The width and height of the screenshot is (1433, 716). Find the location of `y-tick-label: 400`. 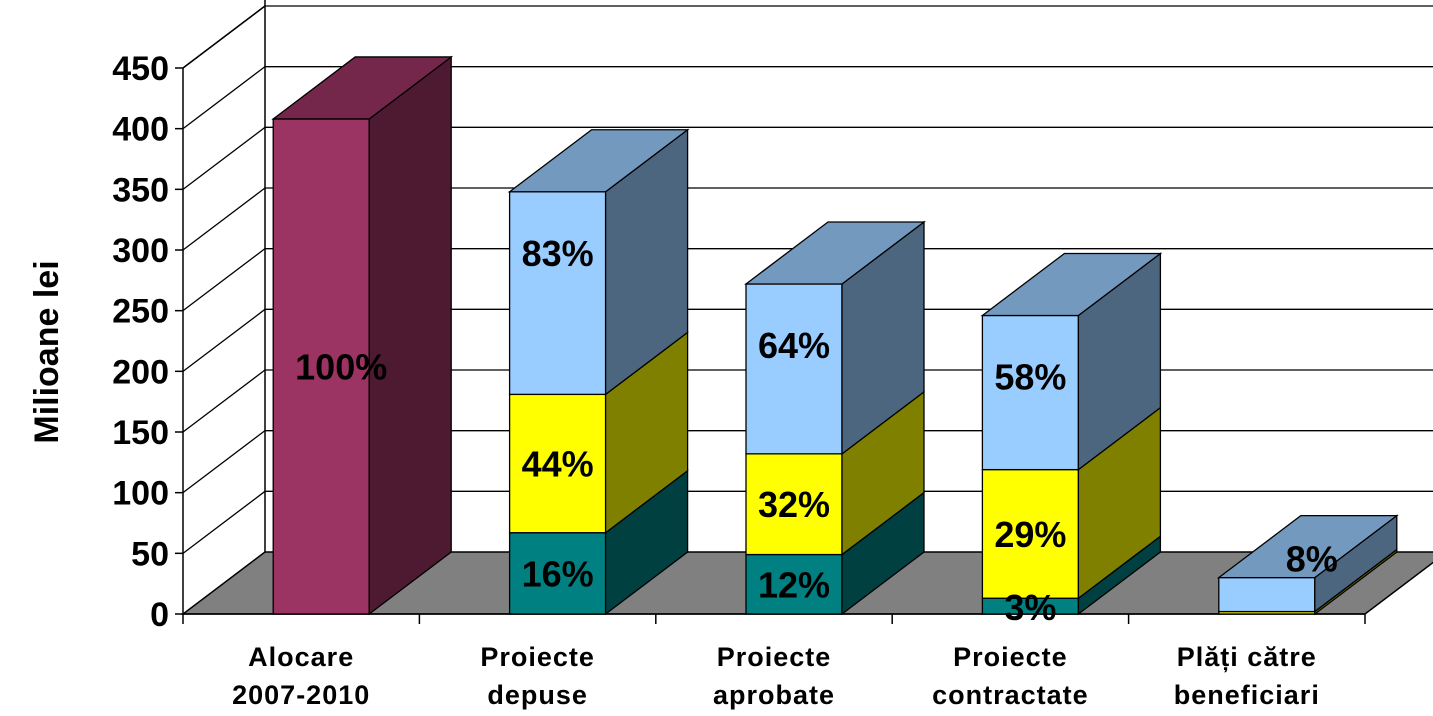

y-tick-label: 400 is located at coordinates (140, 130).